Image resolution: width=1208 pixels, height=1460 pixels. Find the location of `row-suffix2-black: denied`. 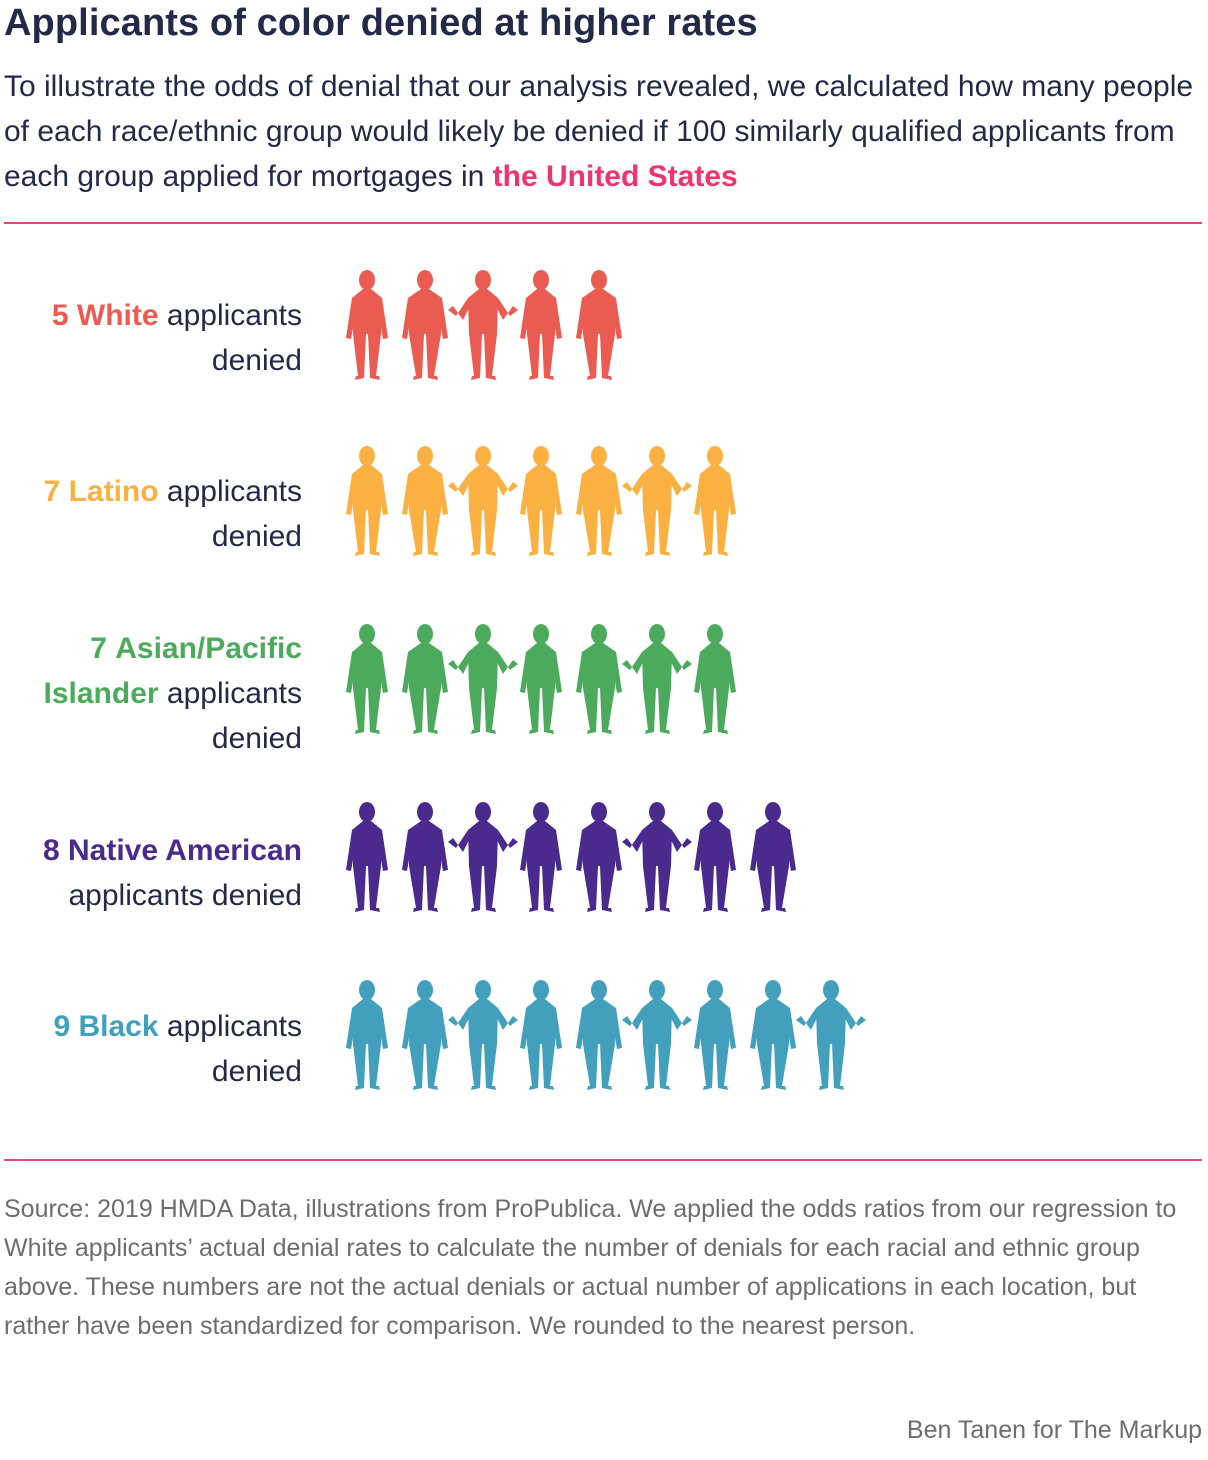

row-suffix2-black: denied is located at coordinates (256, 1071).